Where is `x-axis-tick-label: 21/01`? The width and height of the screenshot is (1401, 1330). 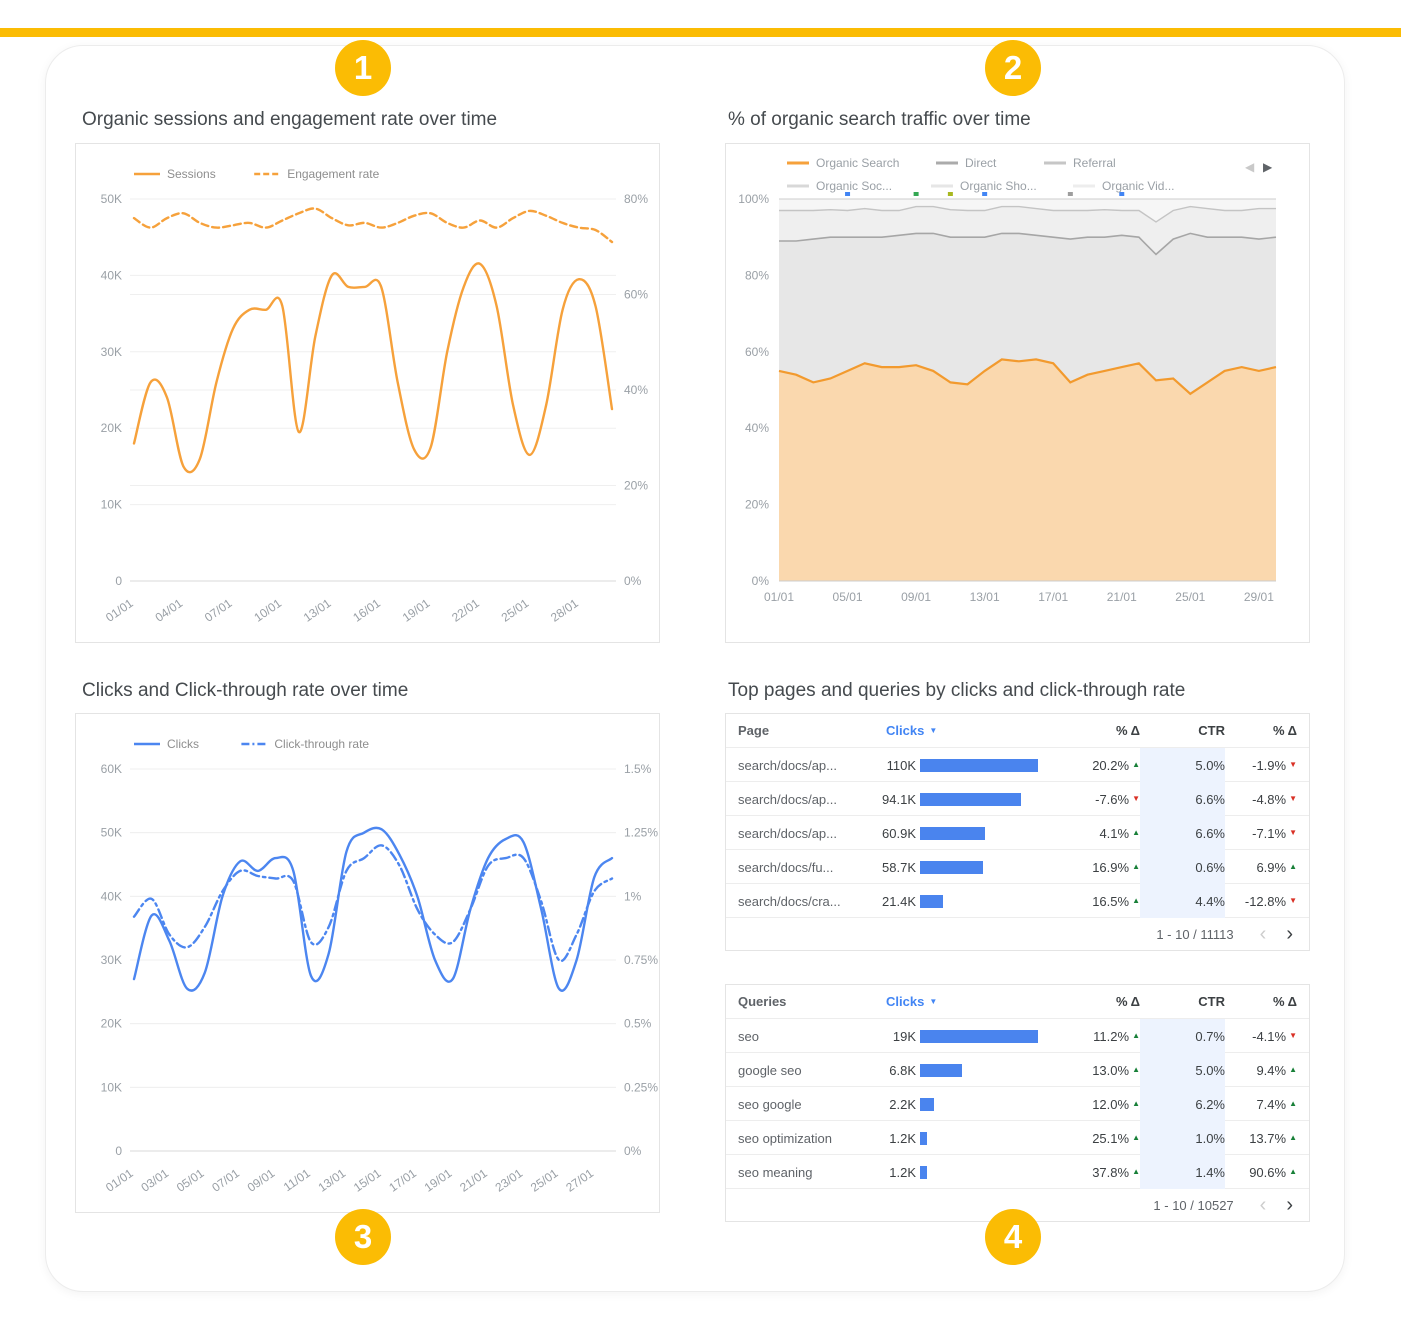 x-axis-tick-label: 21/01 is located at coordinates (1122, 597).